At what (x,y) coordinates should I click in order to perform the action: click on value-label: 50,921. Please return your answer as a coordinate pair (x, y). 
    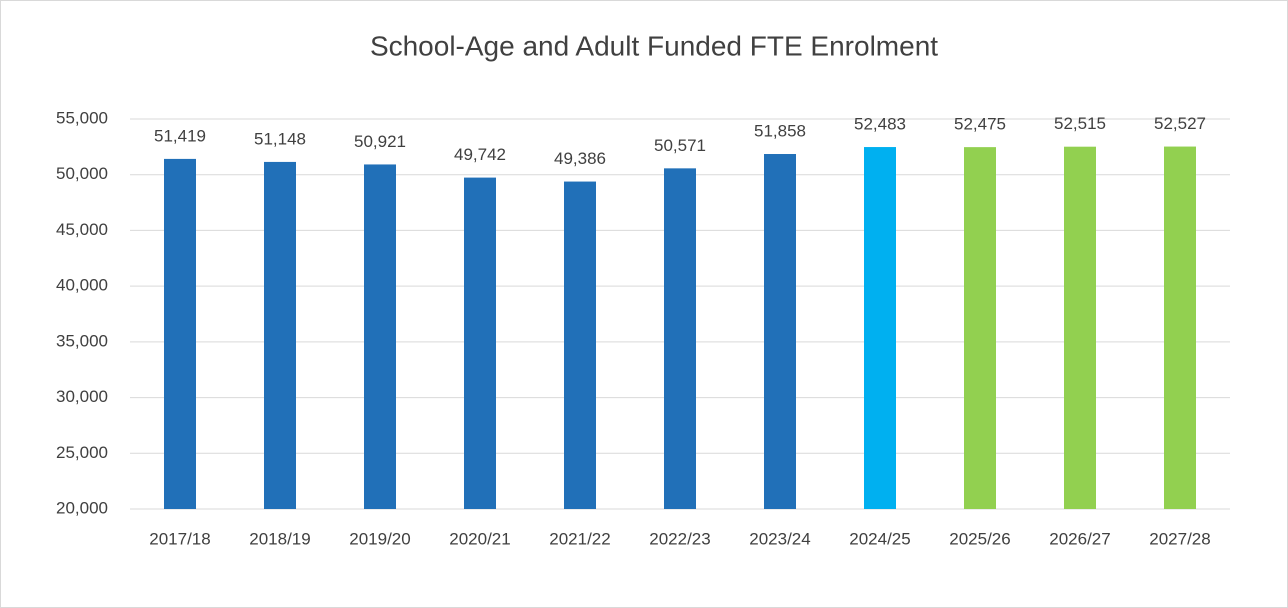
    Looking at the image, I should click on (380, 141).